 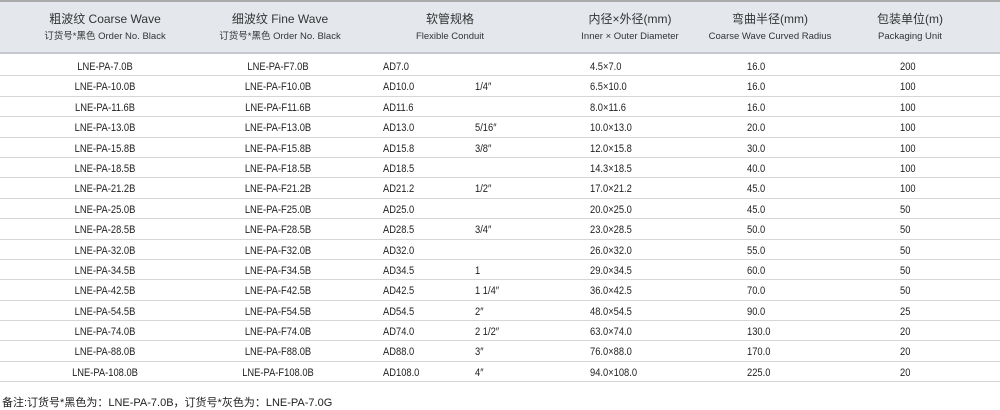 I want to click on radius-cell: 170.0, so click(x=759, y=352).